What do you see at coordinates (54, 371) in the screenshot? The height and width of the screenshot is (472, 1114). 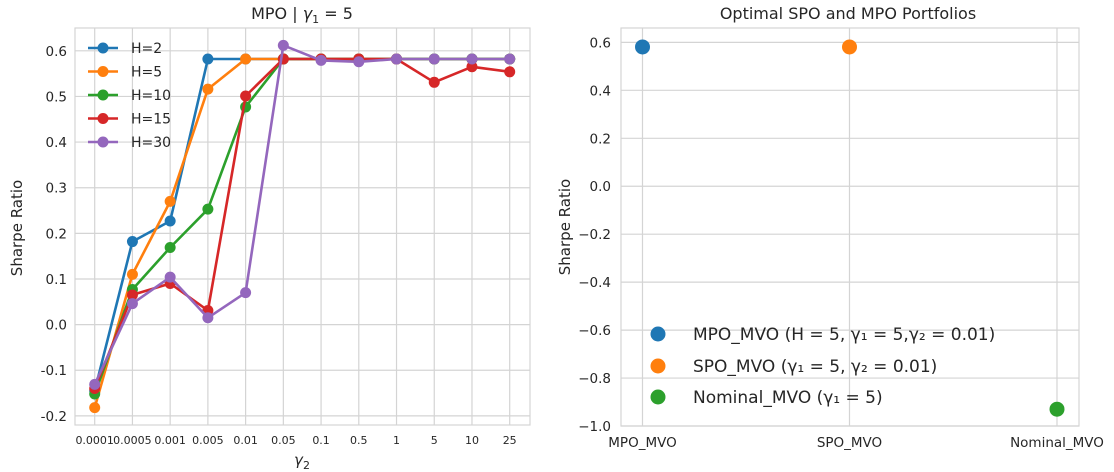 I see `left-y-tick-label: -0.1` at bounding box center [54, 371].